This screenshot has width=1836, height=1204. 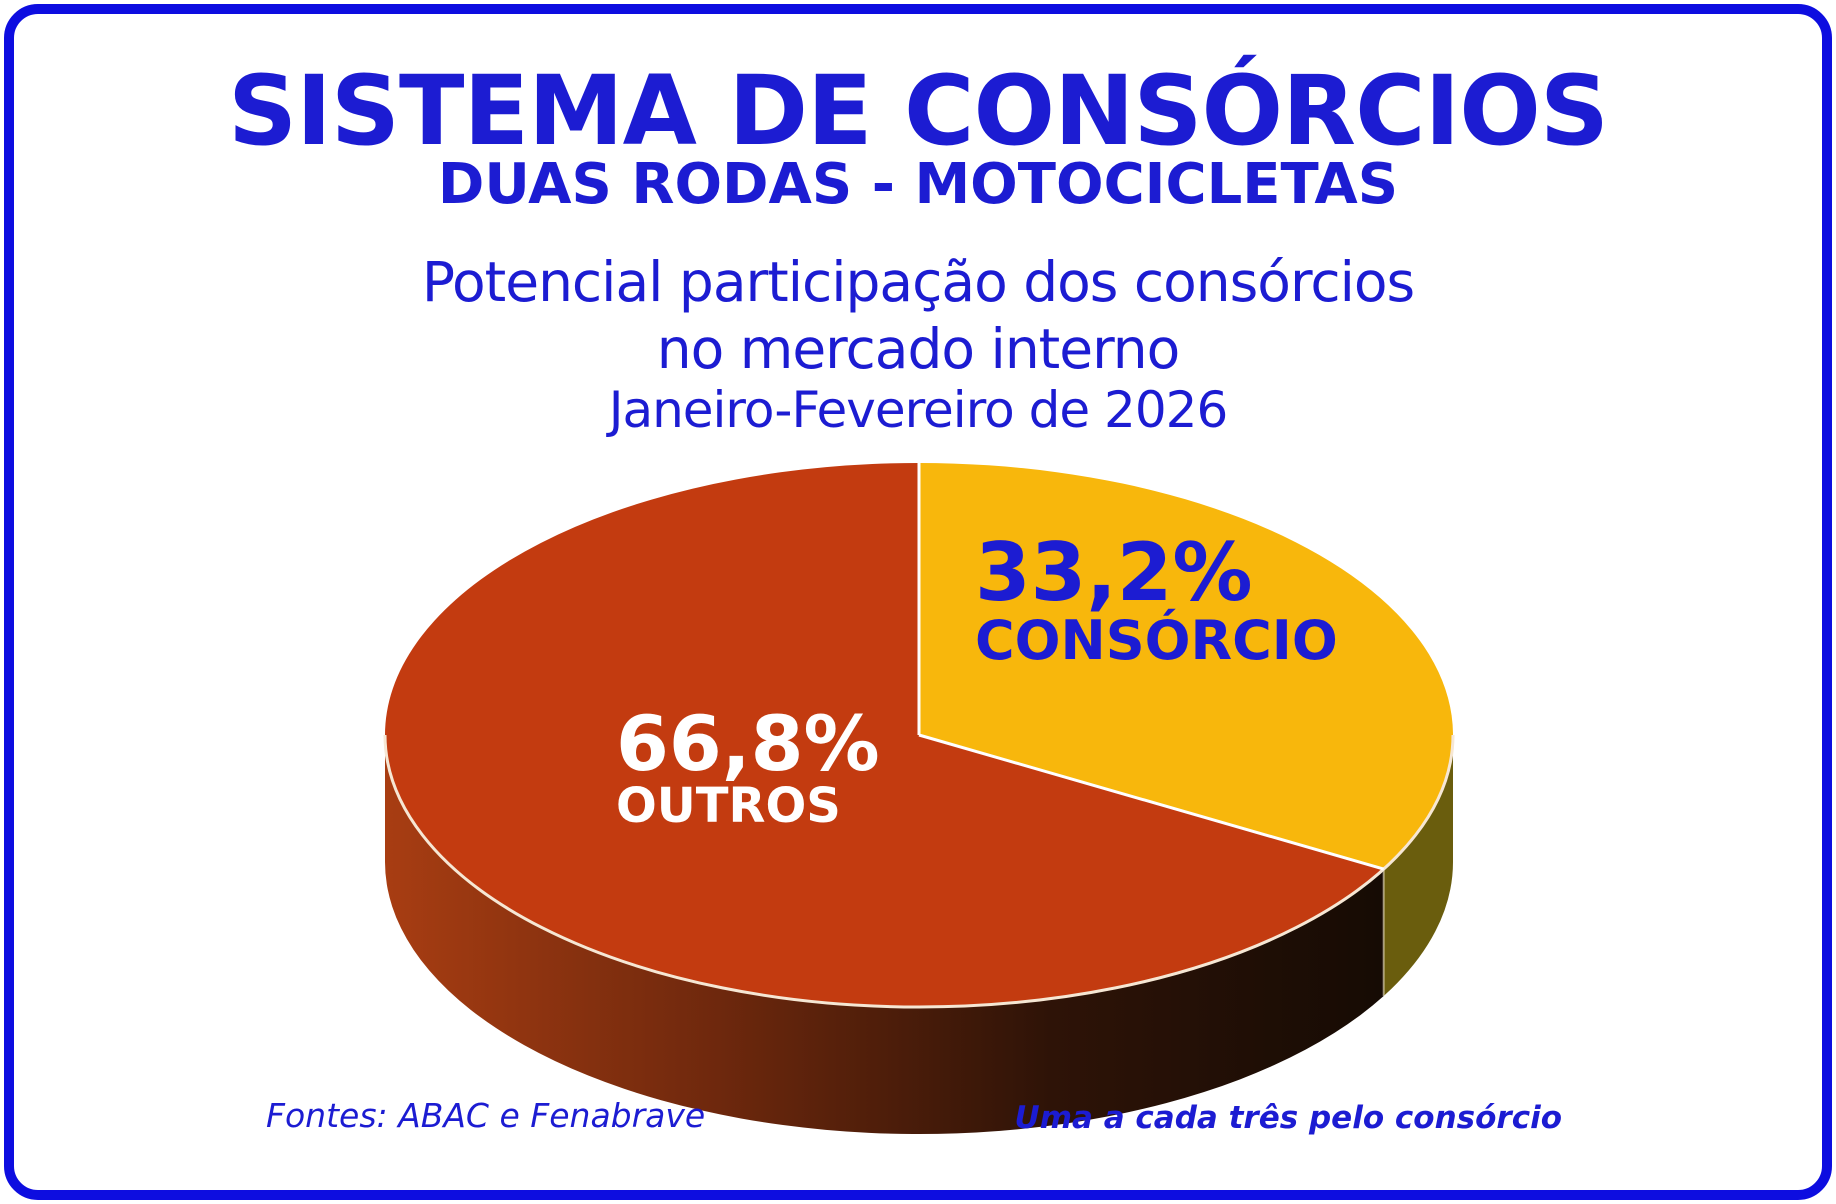 I want to click on sources-label: Fontes: ABAC e Fenabrave, so click(x=486, y=1115).